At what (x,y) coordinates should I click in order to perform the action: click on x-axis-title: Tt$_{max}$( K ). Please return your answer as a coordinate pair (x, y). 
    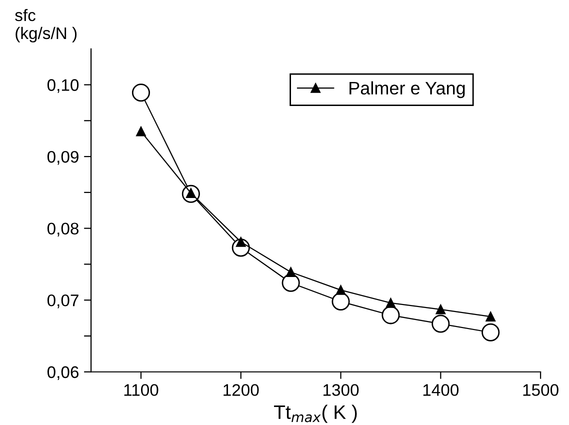
    Looking at the image, I should click on (315, 413).